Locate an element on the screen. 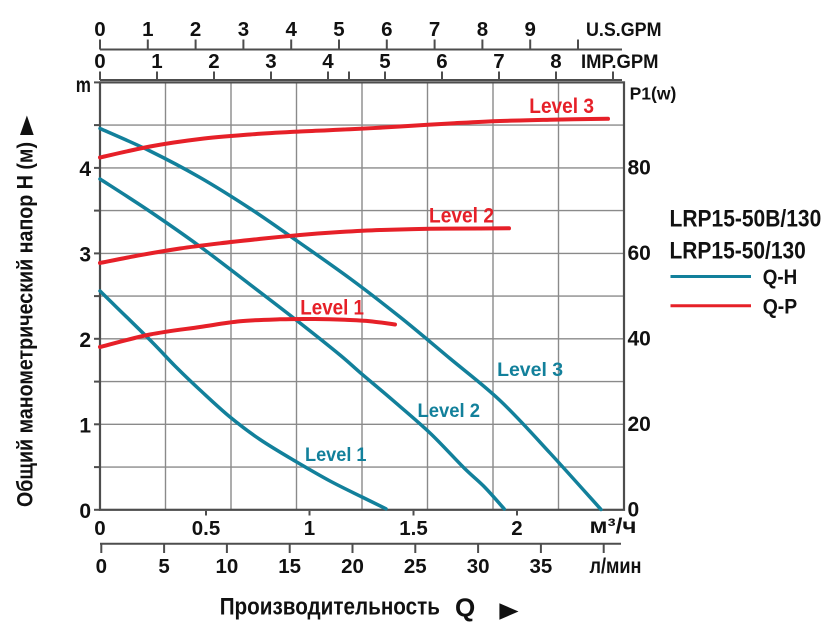 This screenshot has height=635, width=828. svg-text: LRP15-50B/130 is located at coordinates (746, 218).